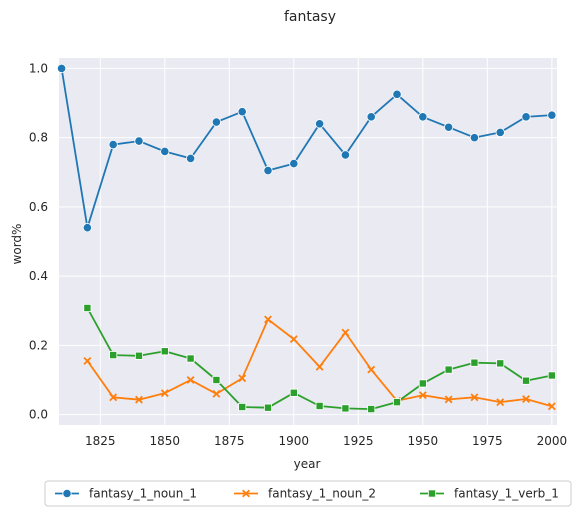  What do you see at coordinates (423, 441) in the screenshot?
I see `x-tick-label: 1950` at bounding box center [423, 441].